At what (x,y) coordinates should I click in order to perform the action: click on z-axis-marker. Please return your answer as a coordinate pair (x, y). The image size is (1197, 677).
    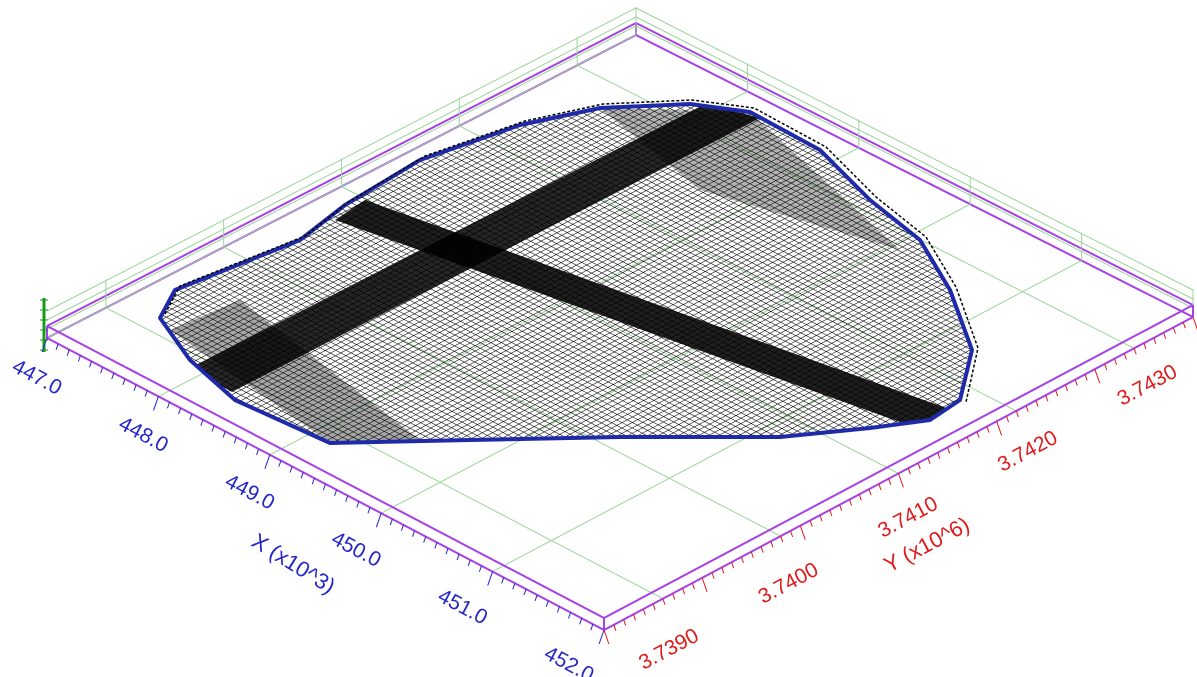
    Looking at the image, I should click on (44, 325).